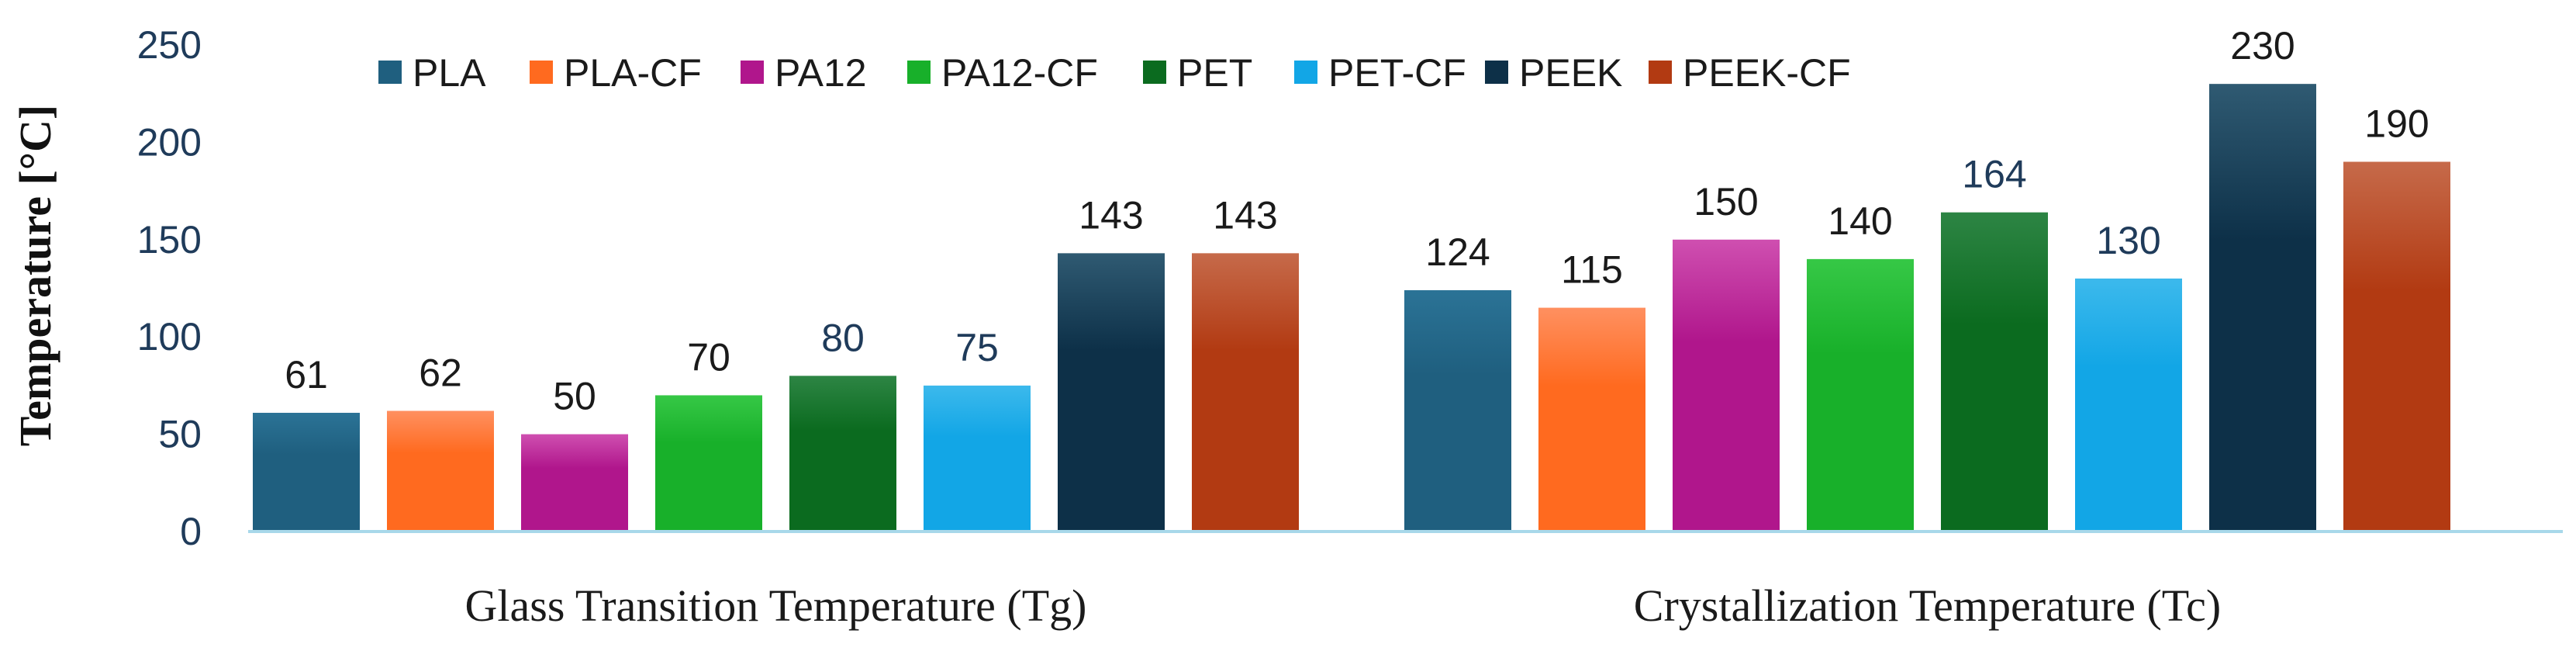  Describe the element at coordinates (180, 434) in the screenshot. I see `y-tick-label: 50` at that location.